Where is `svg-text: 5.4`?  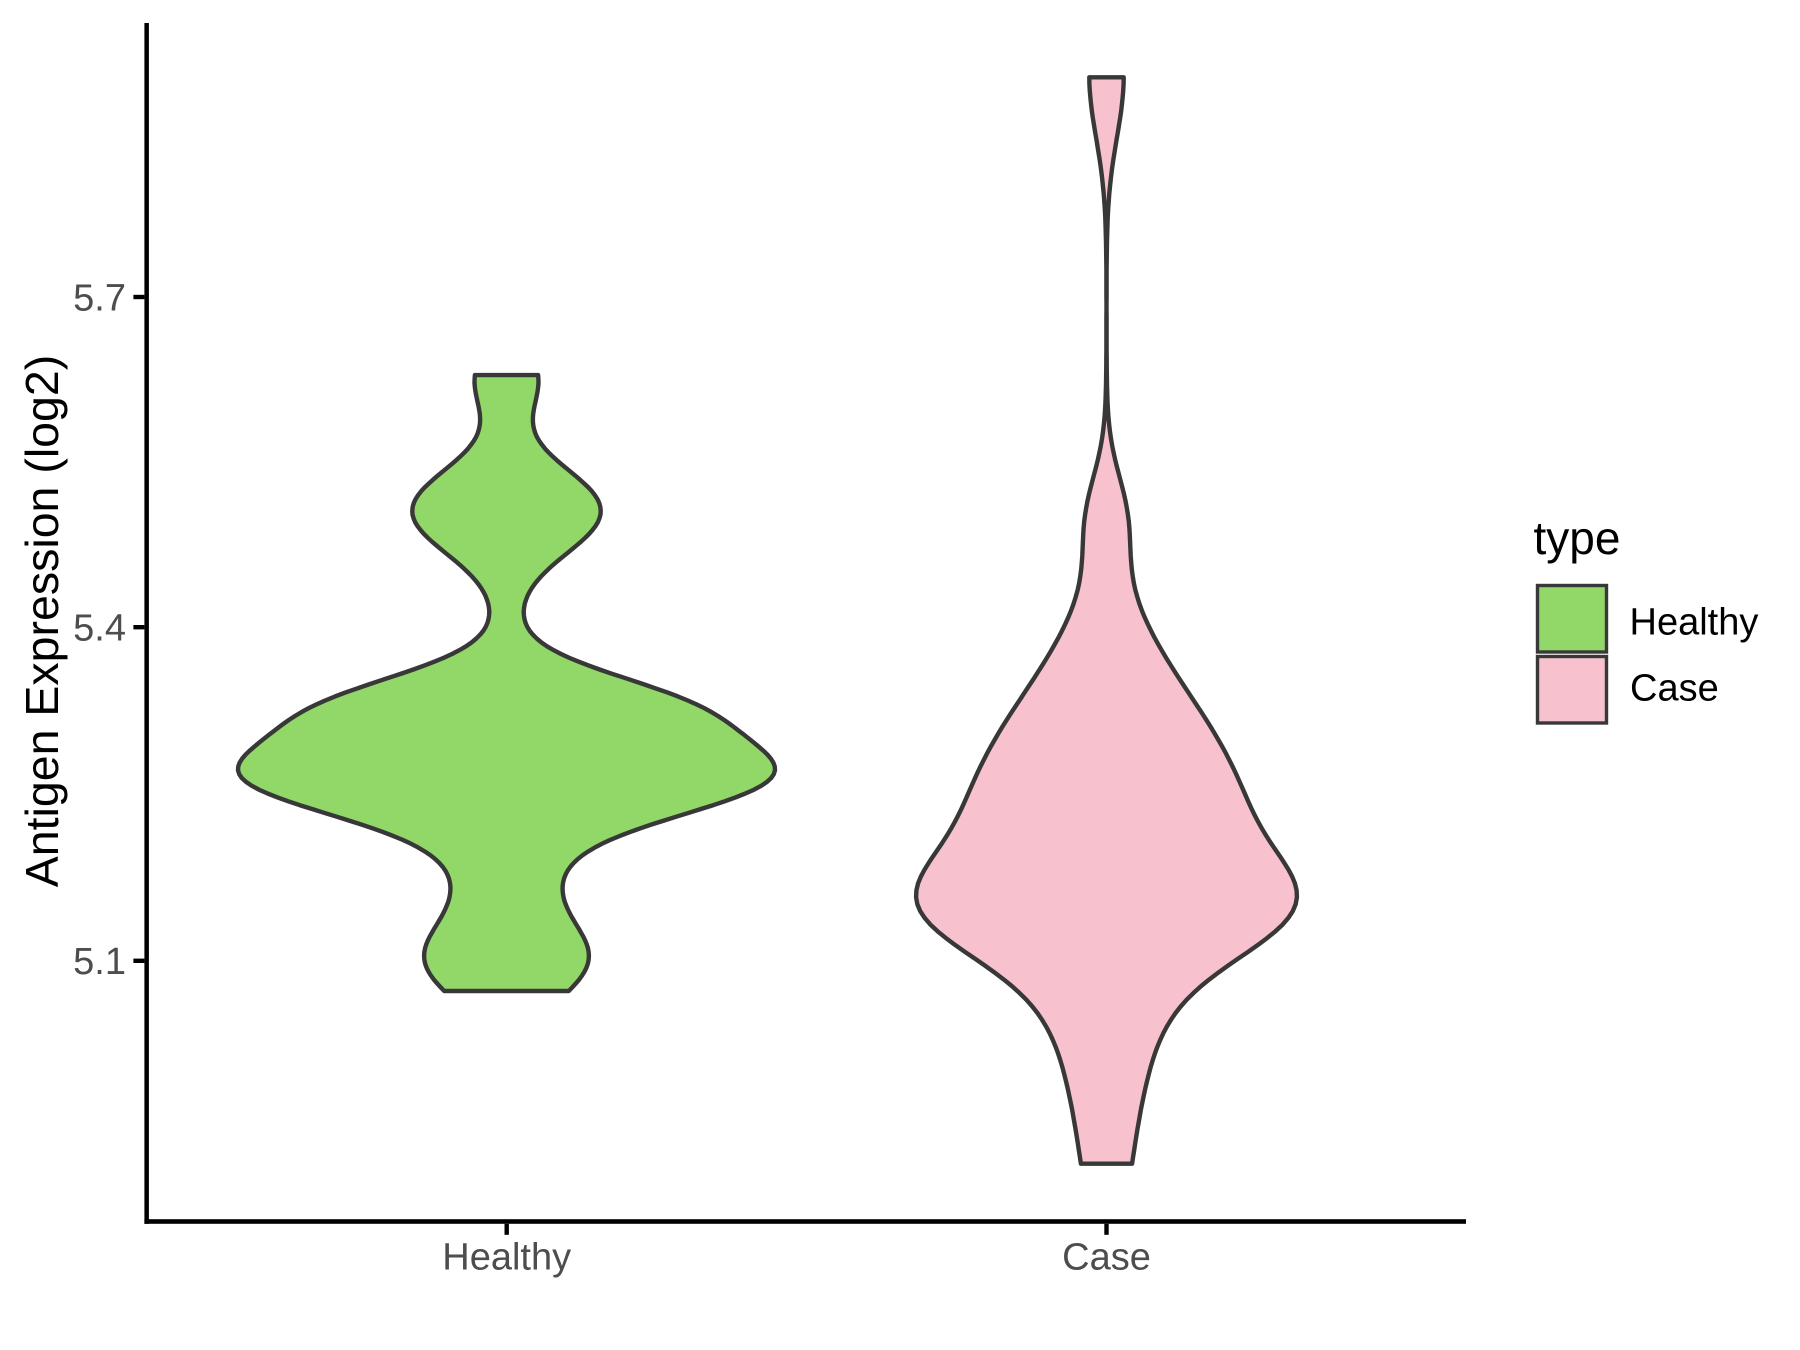 svg-text: 5.4 is located at coordinates (99, 629).